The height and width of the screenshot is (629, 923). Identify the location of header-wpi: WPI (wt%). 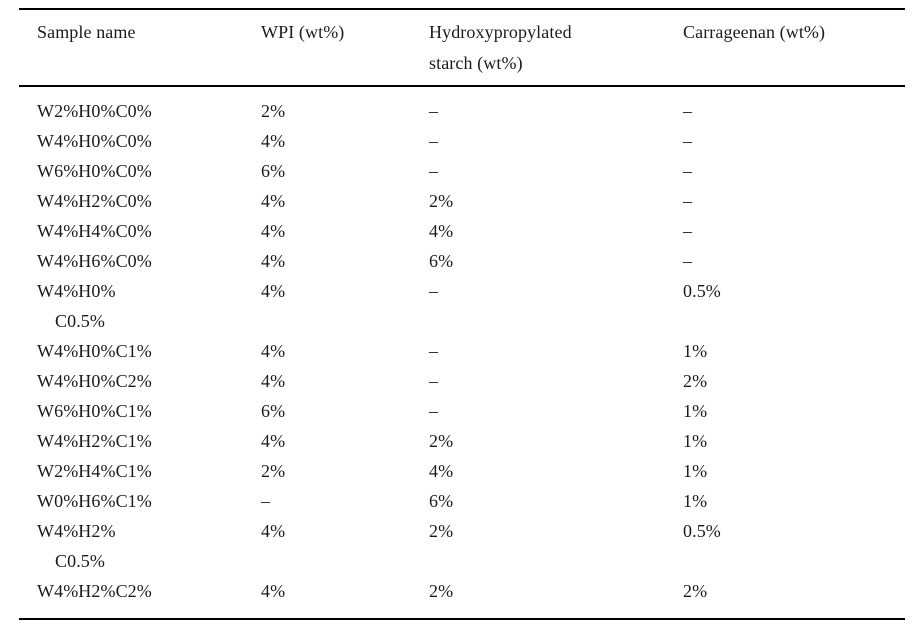
(327, 48).